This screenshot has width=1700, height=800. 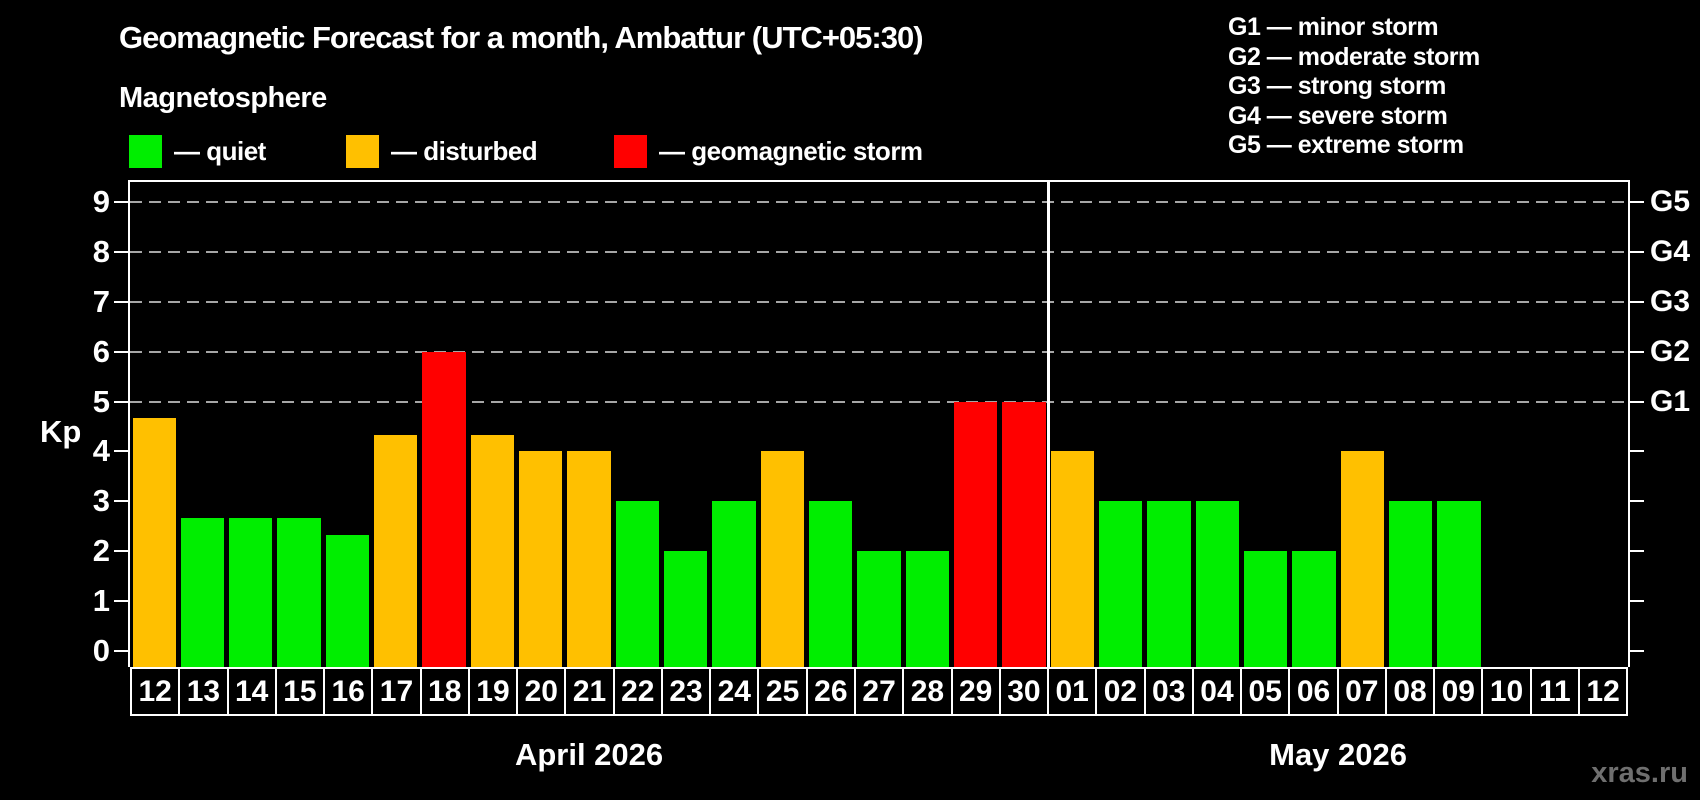 What do you see at coordinates (1410, 691) in the screenshot?
I see `date-cell: 08` at bounding box center [1410, 691].